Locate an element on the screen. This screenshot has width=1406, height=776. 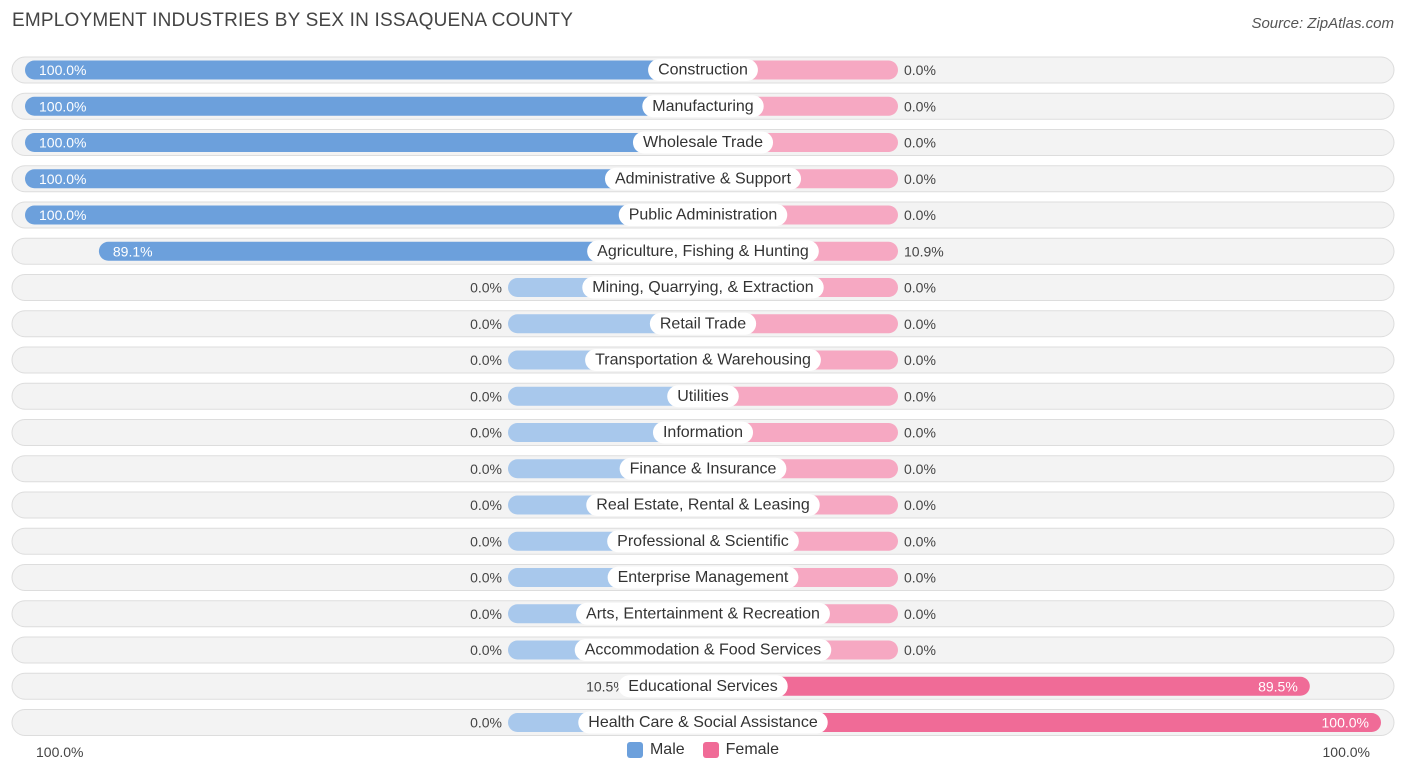
bar-row: 0.0% 0.0% Transportation & Warehousing is located at coordinates (703, 360).